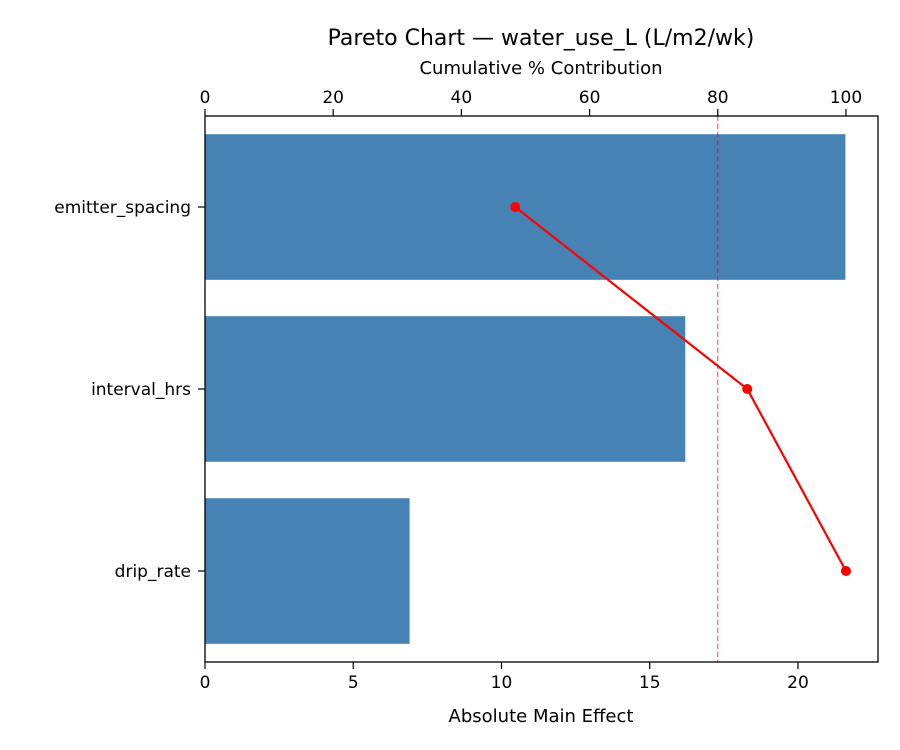 This screenshot has width=900, height=750. I want to click on bar-emitter-spacing, so click(525, 207).